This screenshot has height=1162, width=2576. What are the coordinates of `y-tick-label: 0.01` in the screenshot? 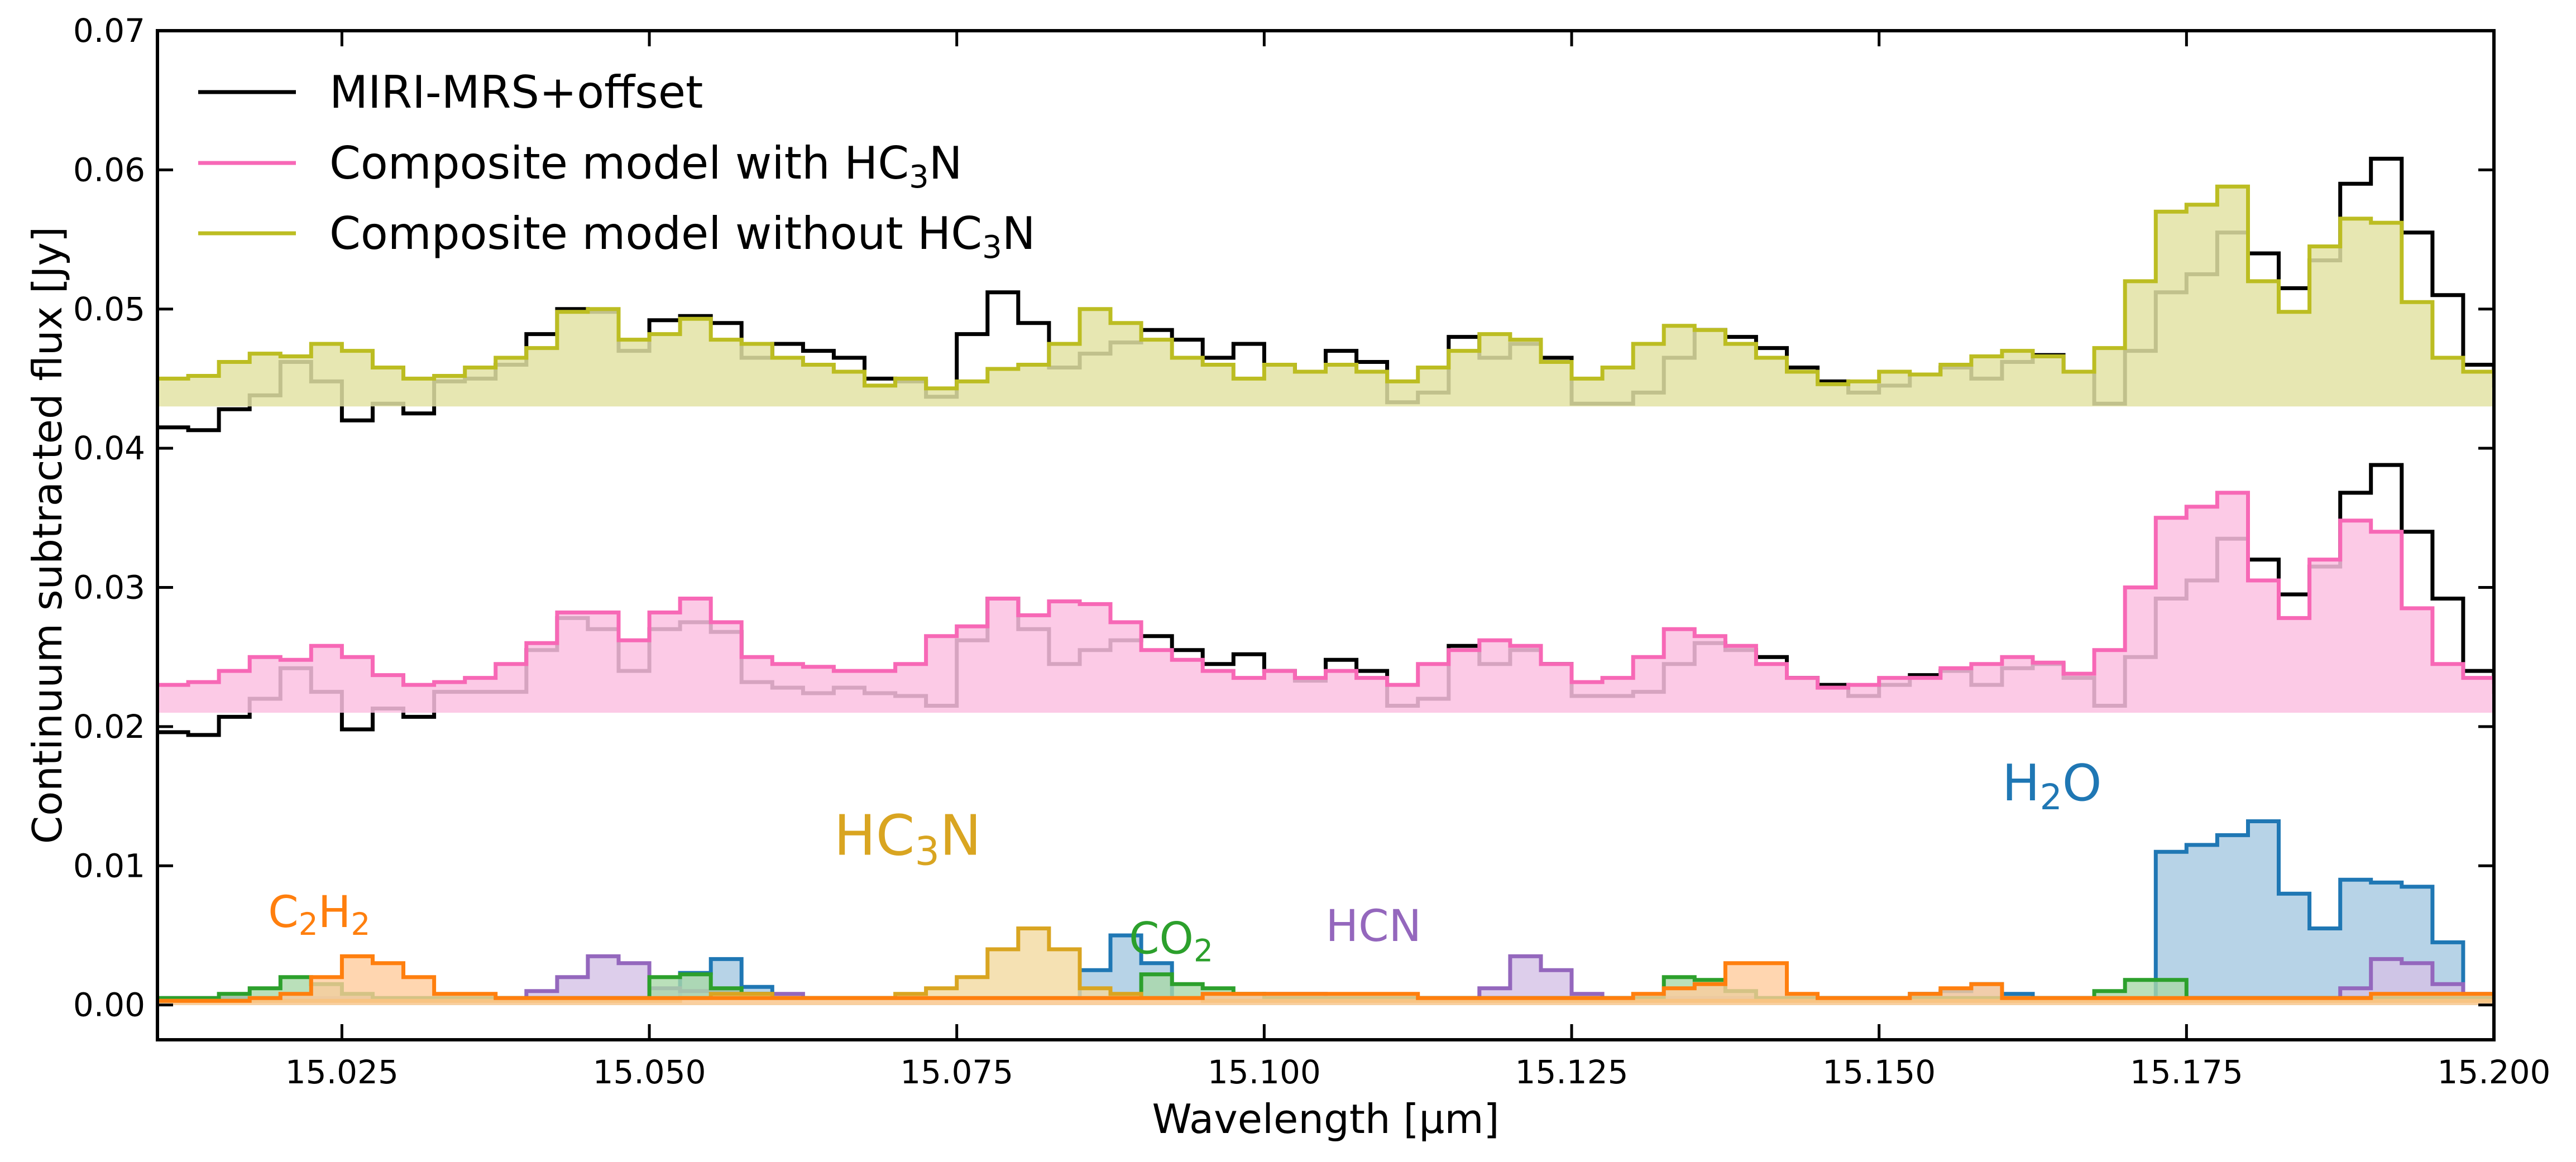 It's located at (109, 866).